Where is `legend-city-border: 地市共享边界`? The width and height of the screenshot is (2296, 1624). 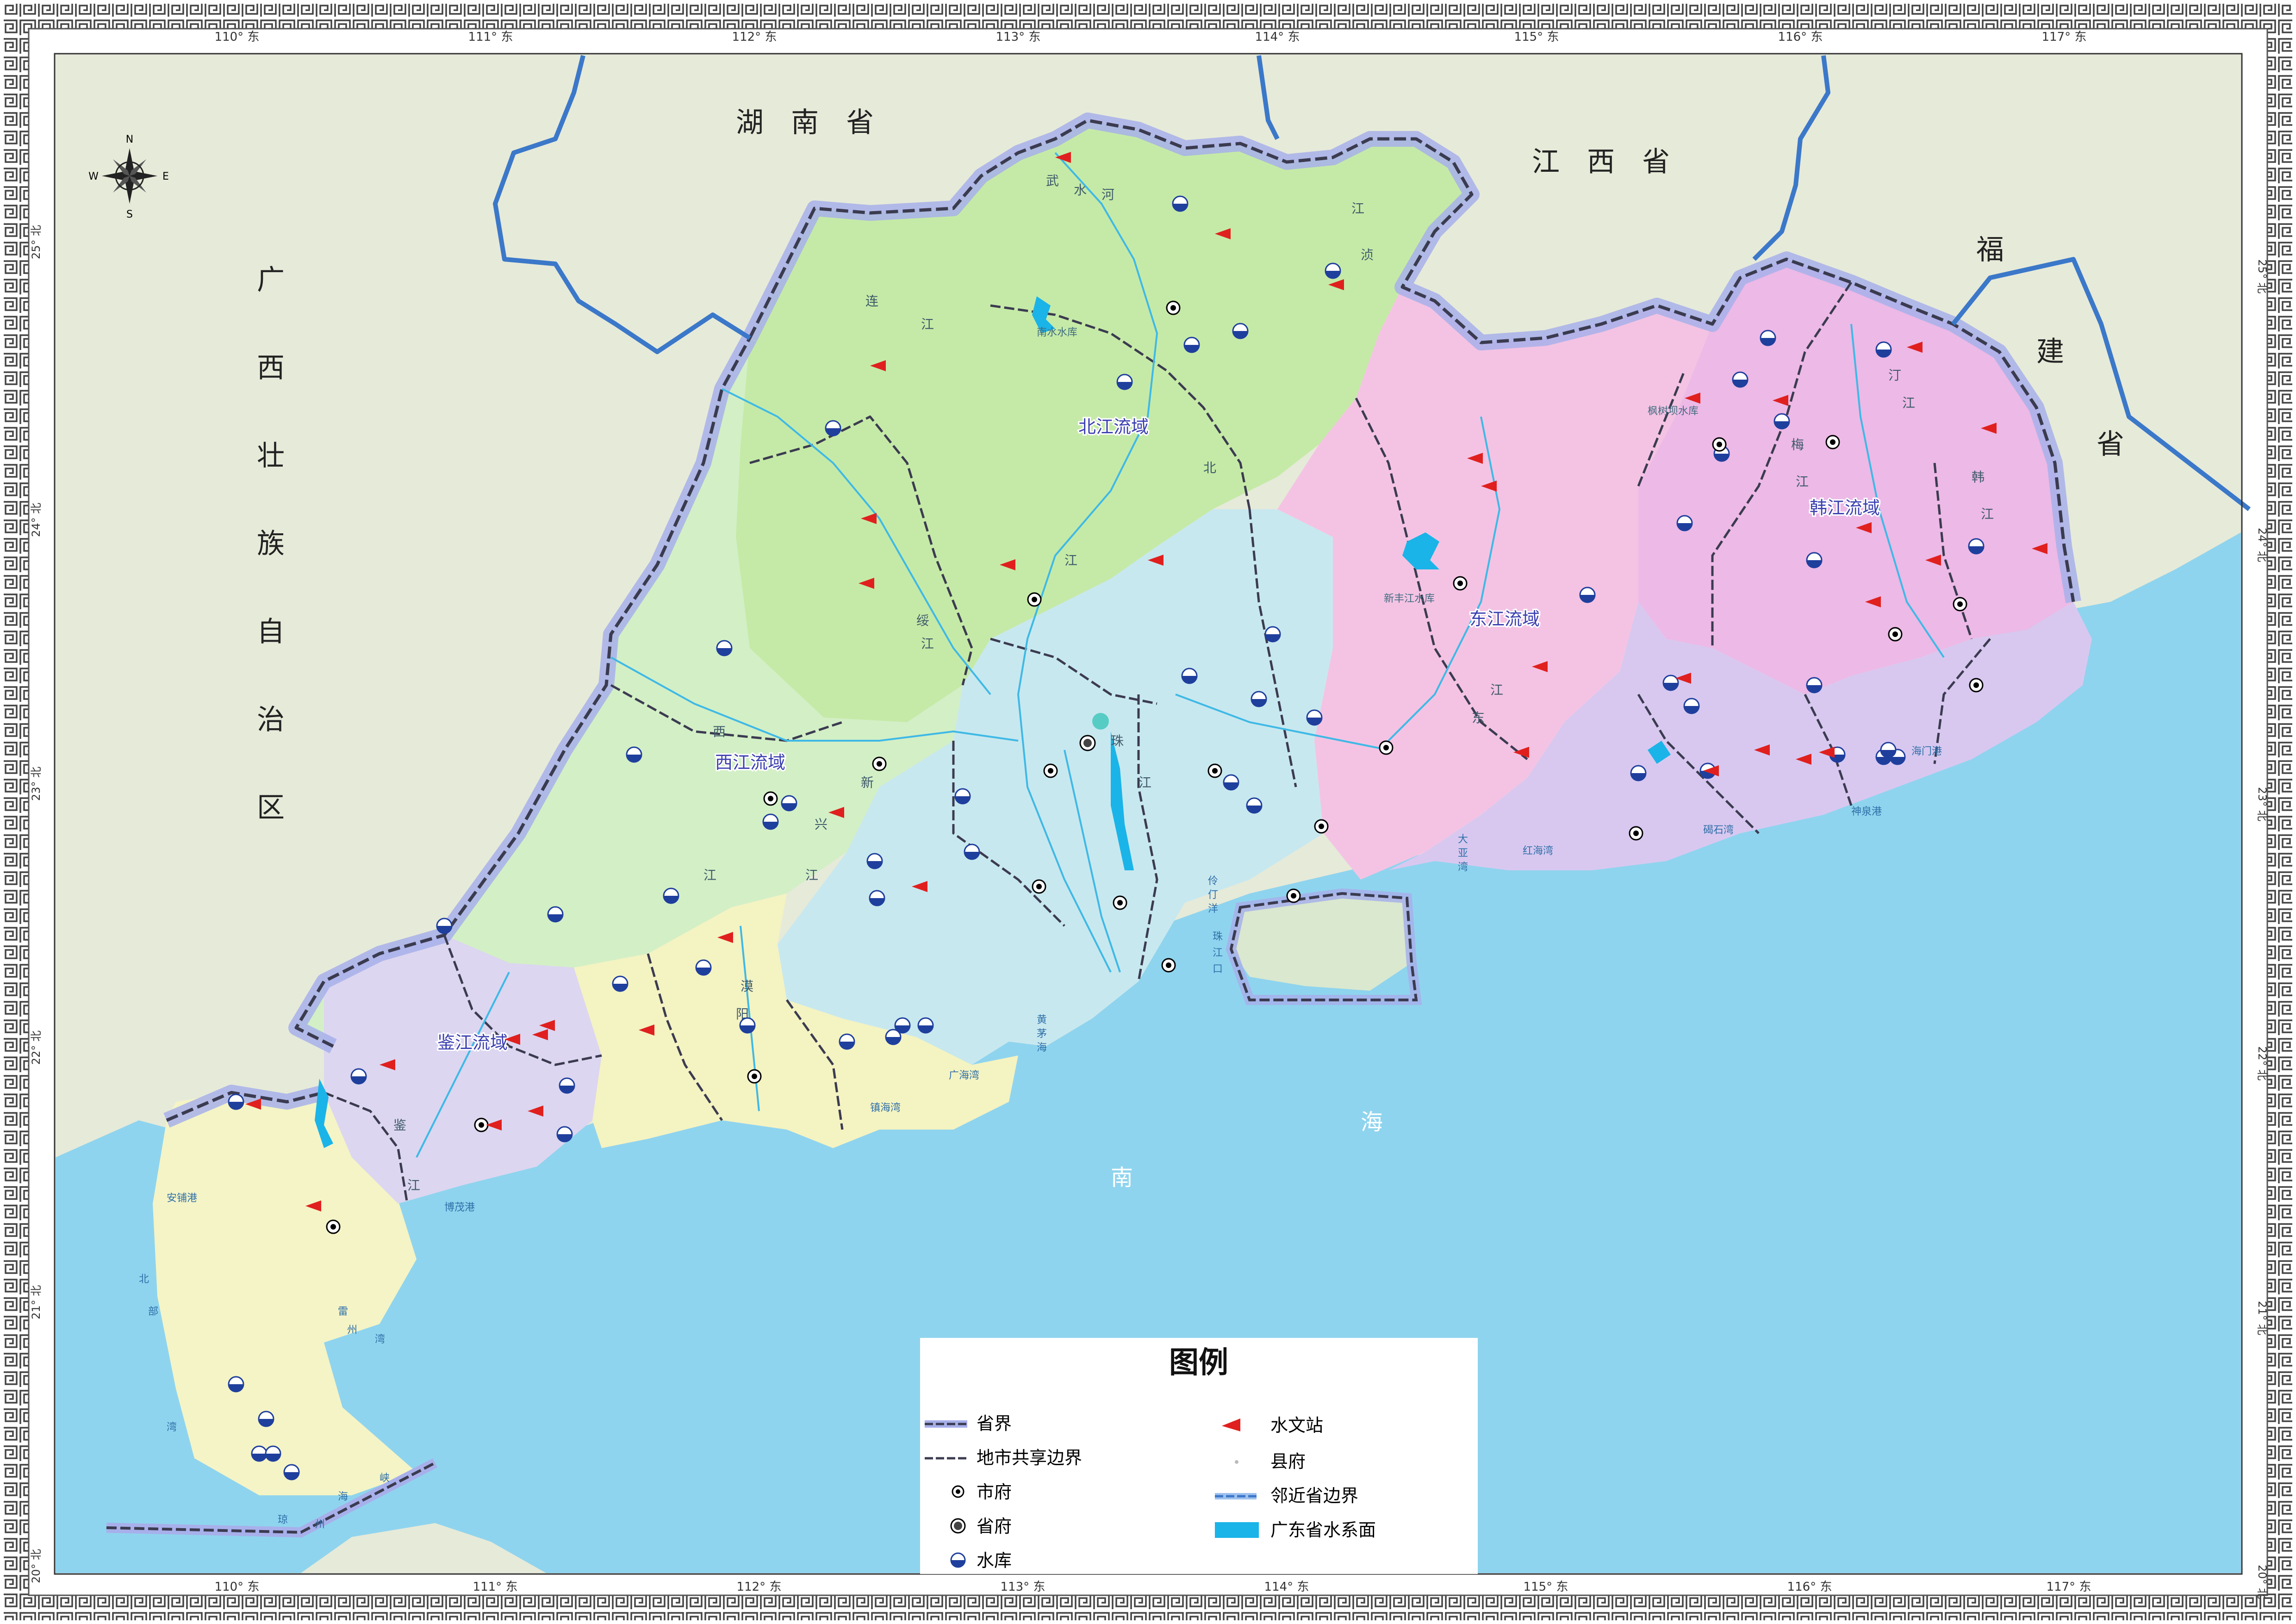 legend-city-border: 地市共享边界 is located at coordinates (1004, 1458).